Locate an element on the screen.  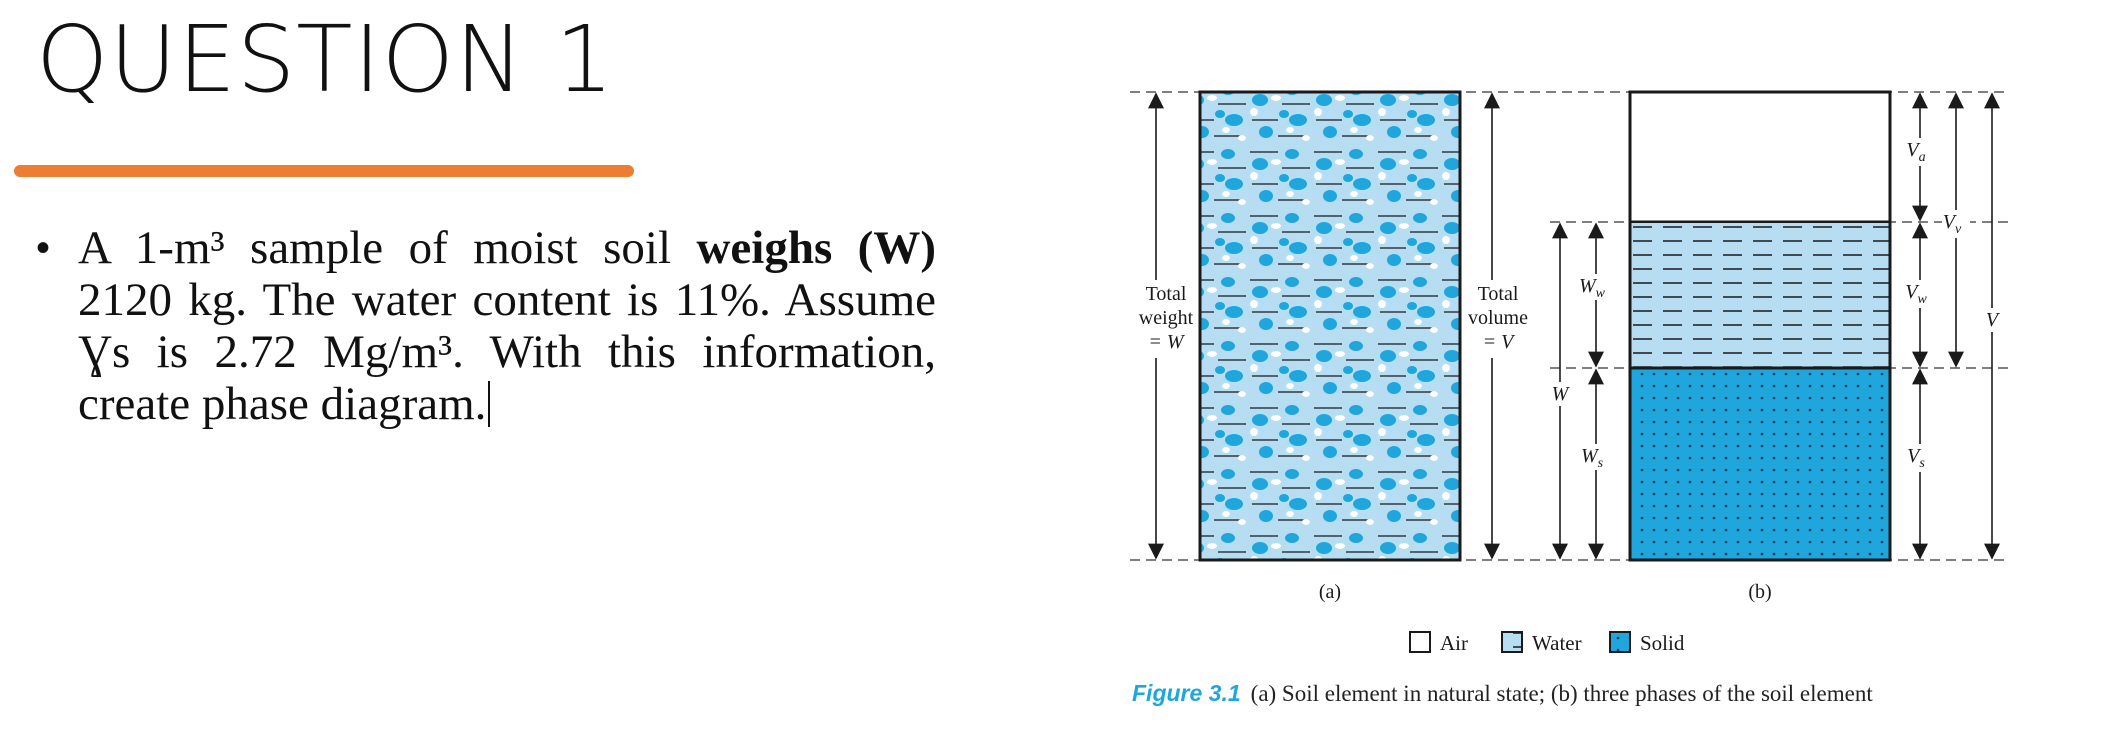
vw-label: Vw is located at coordinates (1916, 294).